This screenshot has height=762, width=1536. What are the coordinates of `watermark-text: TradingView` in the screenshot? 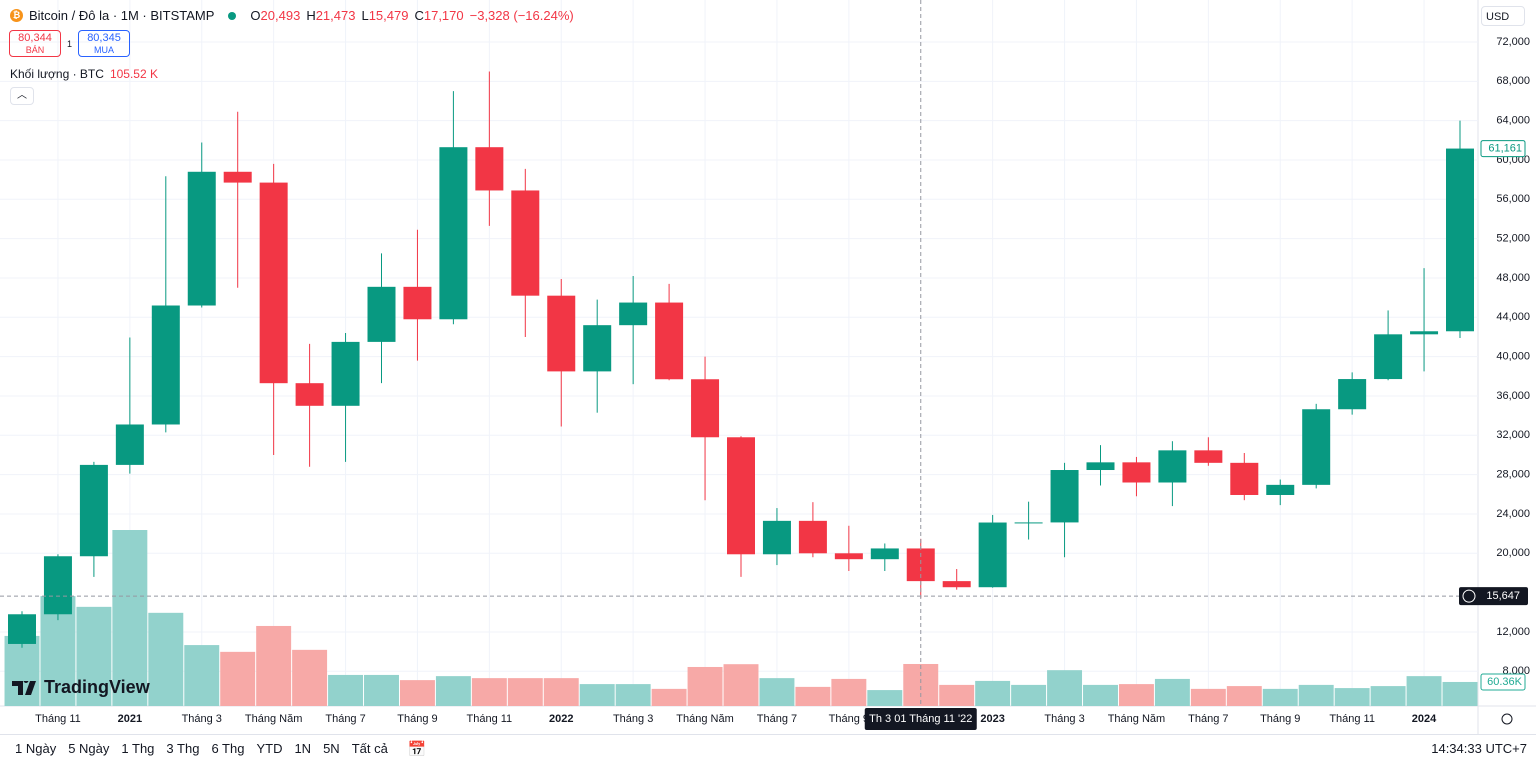 It's located at (97, 687).